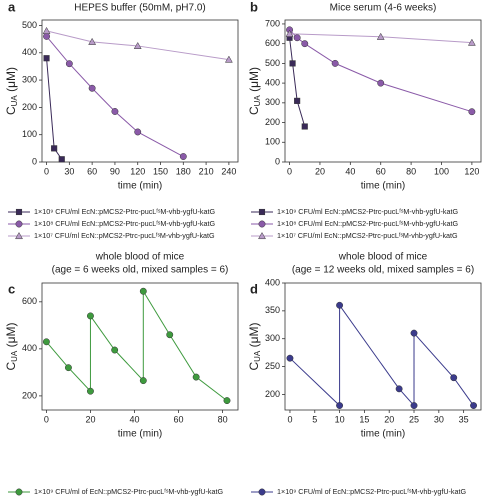 The width and height of the screenshot is (486, 500). What do you see at coordinates (160, 171) in the screenshot?
I see `x-tick-label: 150` at bounding box center [160, 171].